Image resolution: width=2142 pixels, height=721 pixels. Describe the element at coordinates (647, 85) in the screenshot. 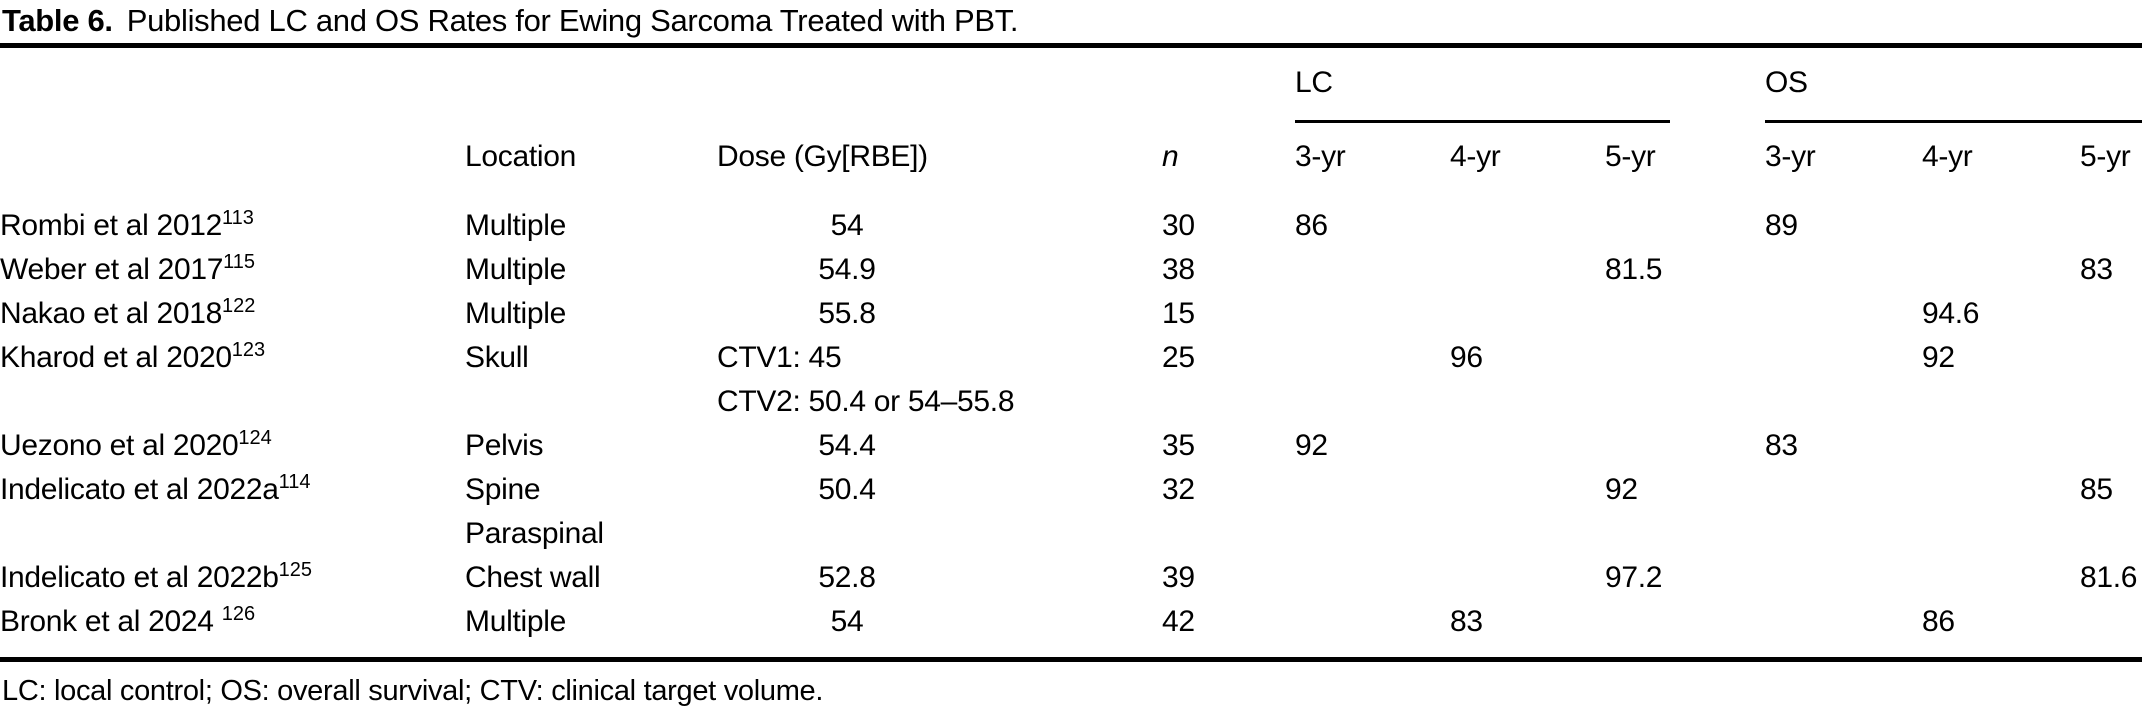

I see `spanner-spacer` at that location.